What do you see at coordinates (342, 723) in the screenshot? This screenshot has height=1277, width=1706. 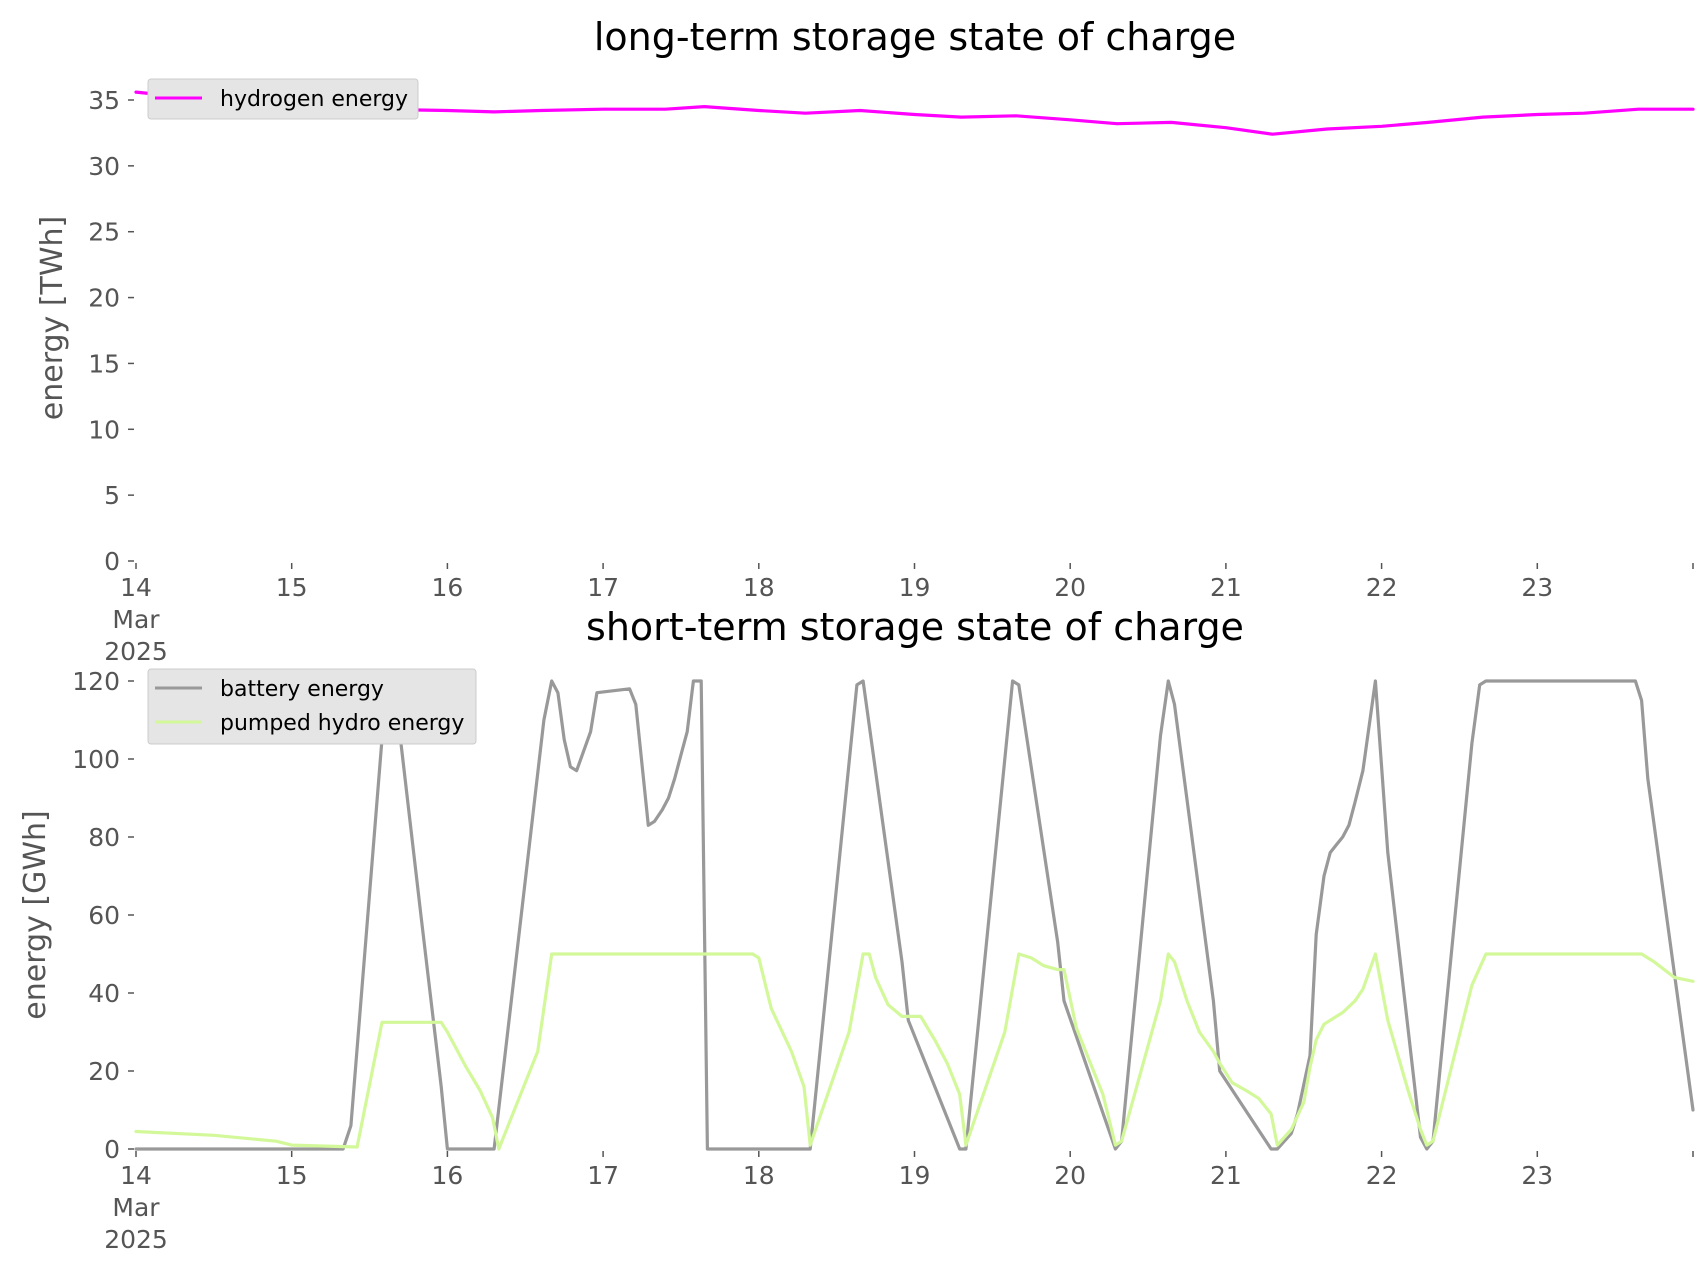 I see `legend-label-pumped-hydro: pumped hydro energy` at bounding box center [342, 723].